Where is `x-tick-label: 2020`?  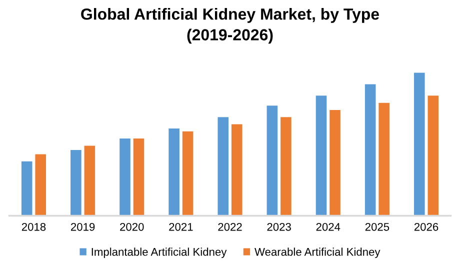
x-tick-label: 2020 is located at coordinates (132, 226).